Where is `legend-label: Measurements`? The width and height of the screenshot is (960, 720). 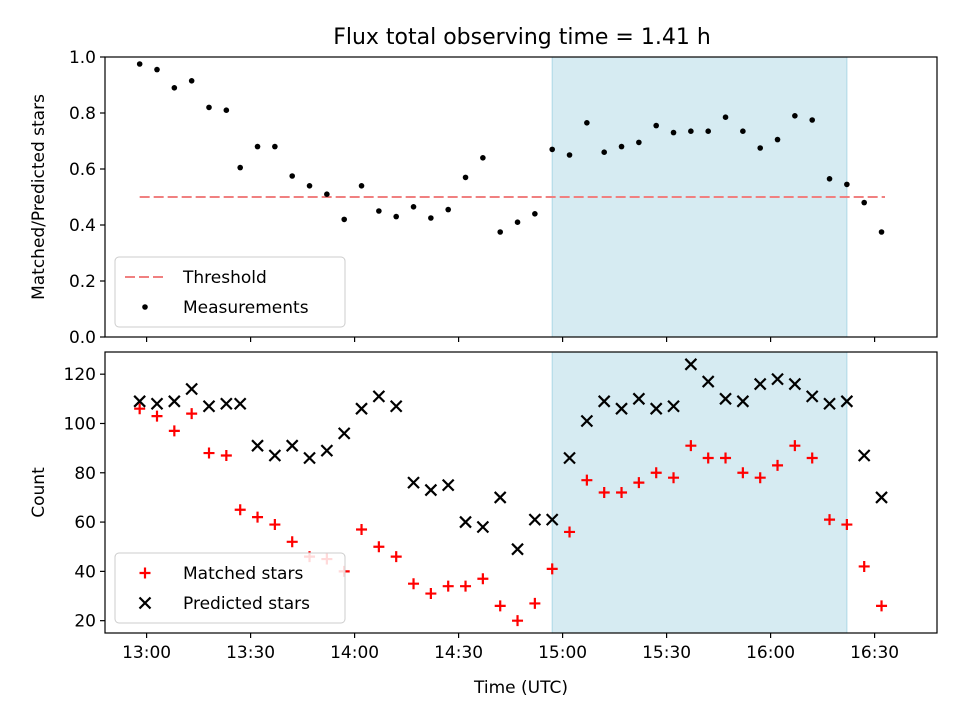
legend-label: Measurements is located at coordinates (246, 308).